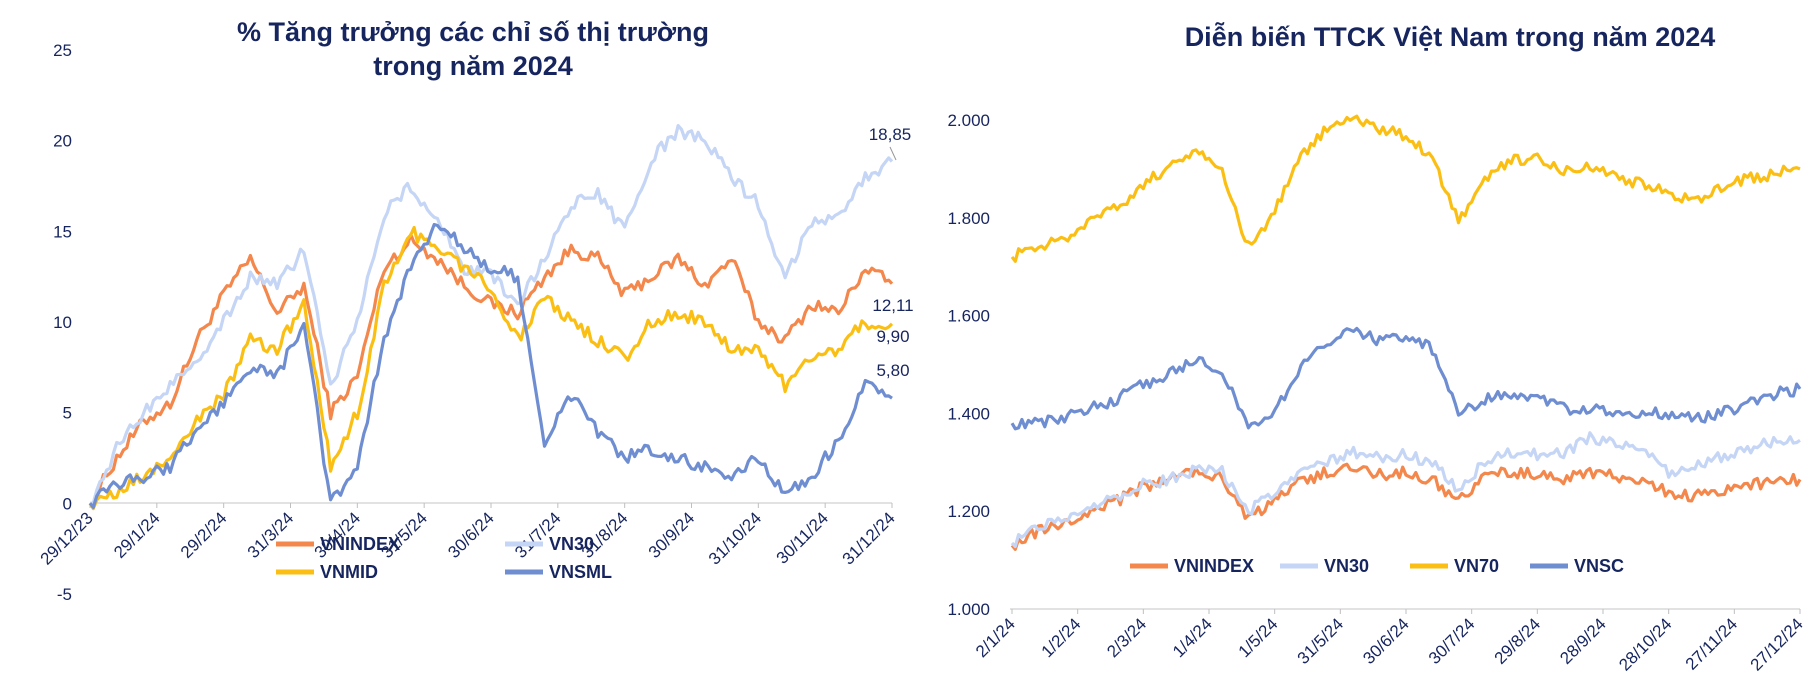 This screenshot has height=694, width=1813. Describe the element at coordinates (968, 413) in the screenshot. I see `right-y-tick-label: 1.400` at that location.